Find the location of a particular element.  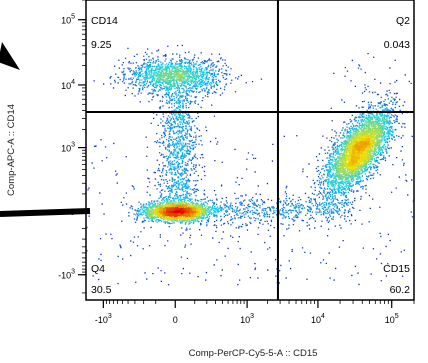

y-axis: -103 0 10³ 10⁴ 10⁵ is located at coordinates (72, 147).